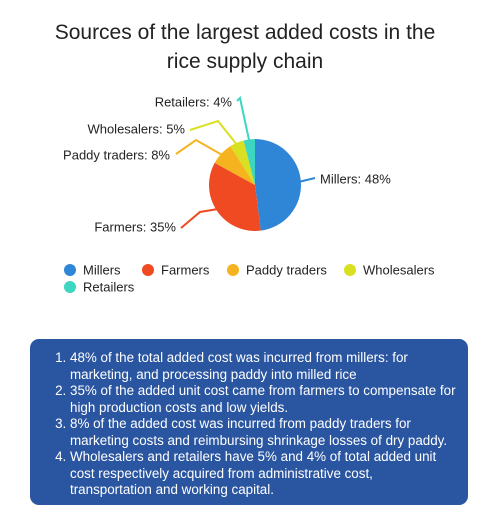 The height and width of the screenshot is (509, 489). Describe the element at coordinates (286, 269) in the screenshot. I see `legend-label: Paddy traders` at that location.